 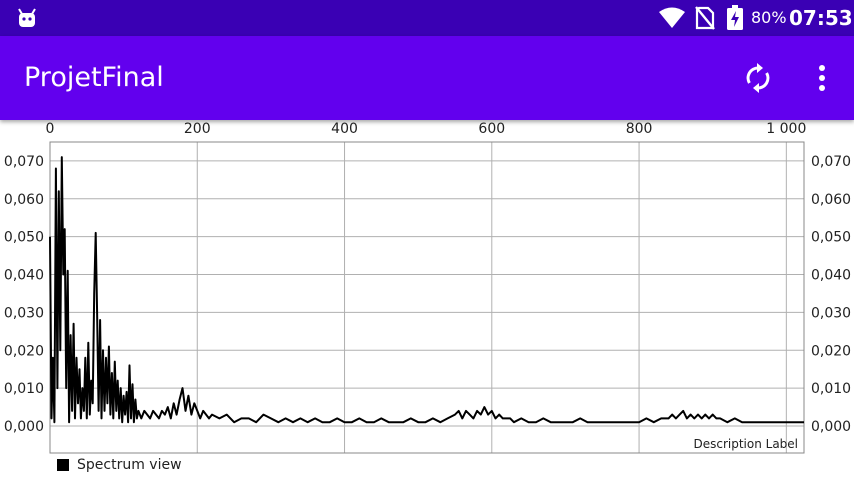 What do you see at coordinates (831, 389) in the screenshot?
I see `y-tick-label-right: 0,010` at bounding box center [831, 389].